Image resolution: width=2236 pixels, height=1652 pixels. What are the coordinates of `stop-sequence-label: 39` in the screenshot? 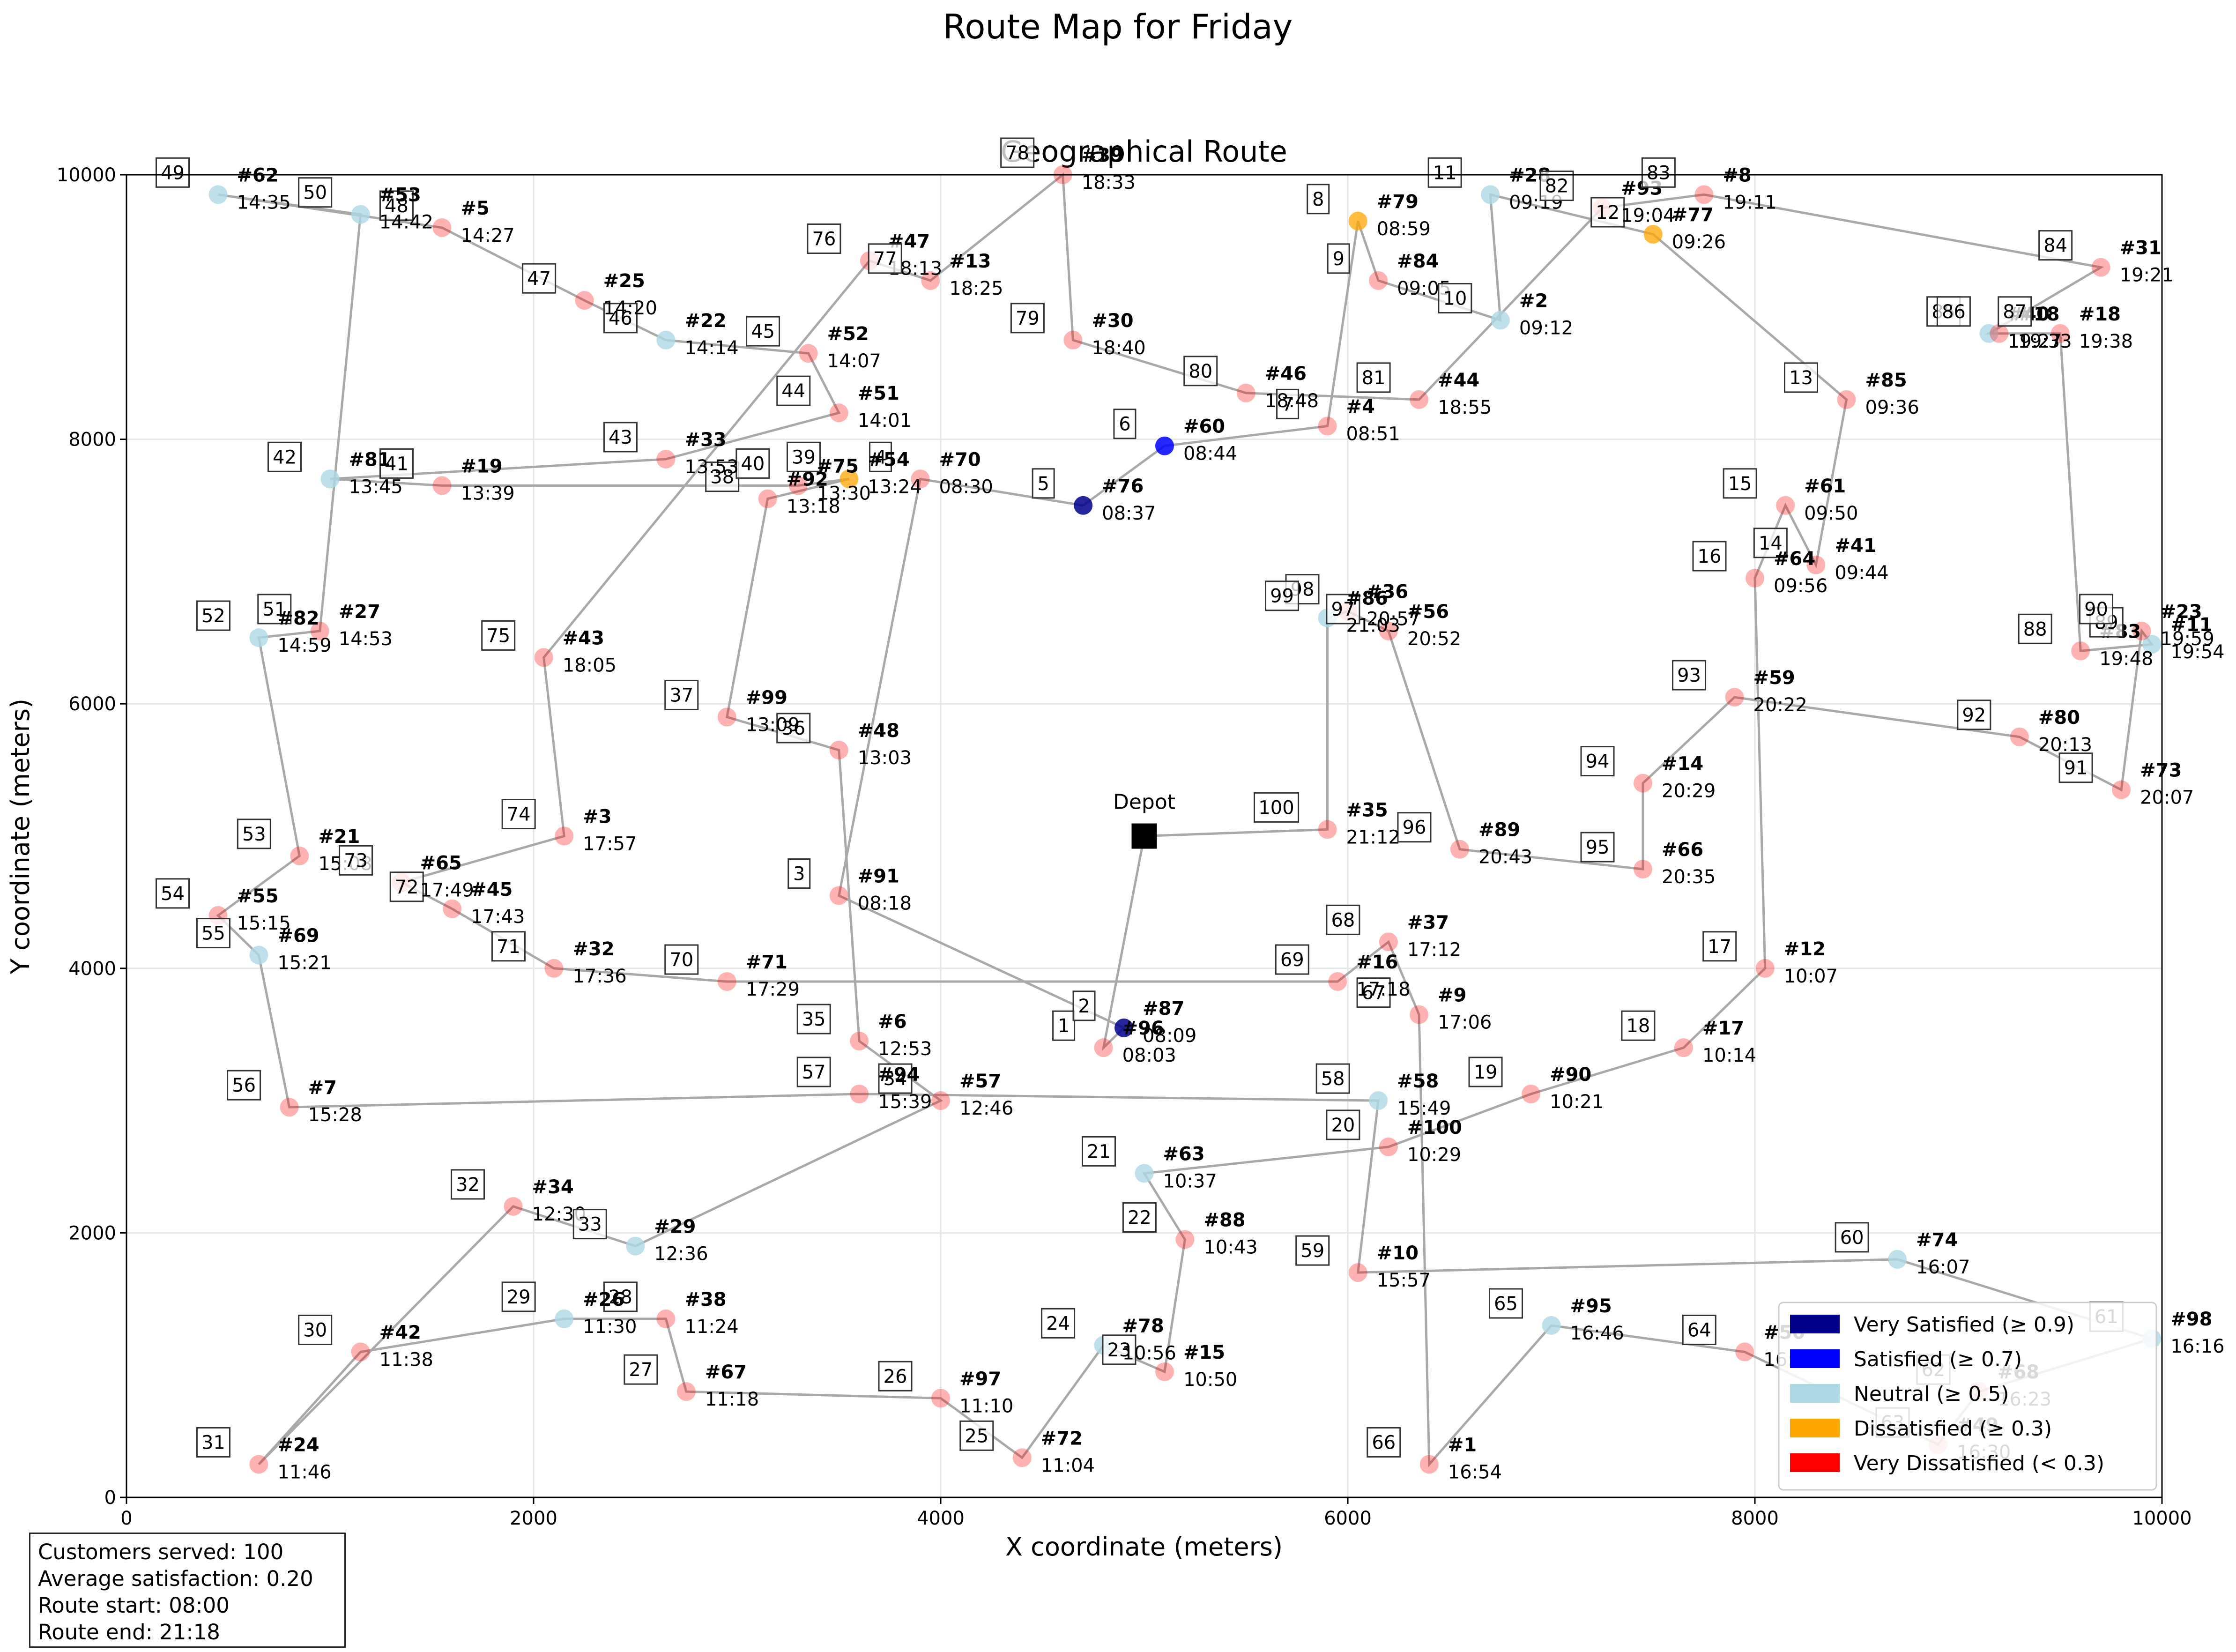 It's located at (804, 457).